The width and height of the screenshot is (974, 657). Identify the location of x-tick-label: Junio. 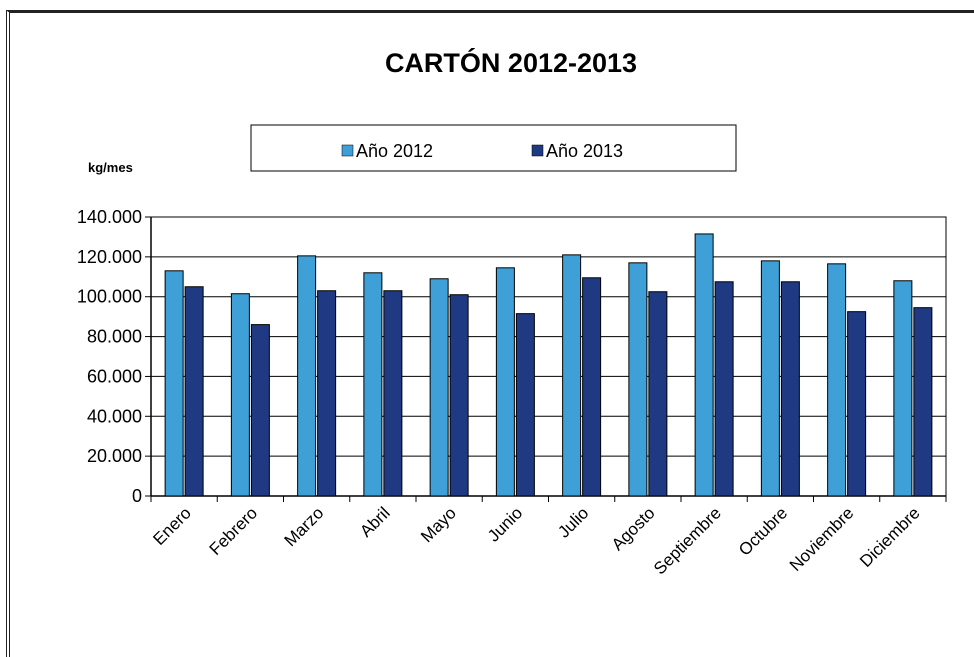
(505, 524).